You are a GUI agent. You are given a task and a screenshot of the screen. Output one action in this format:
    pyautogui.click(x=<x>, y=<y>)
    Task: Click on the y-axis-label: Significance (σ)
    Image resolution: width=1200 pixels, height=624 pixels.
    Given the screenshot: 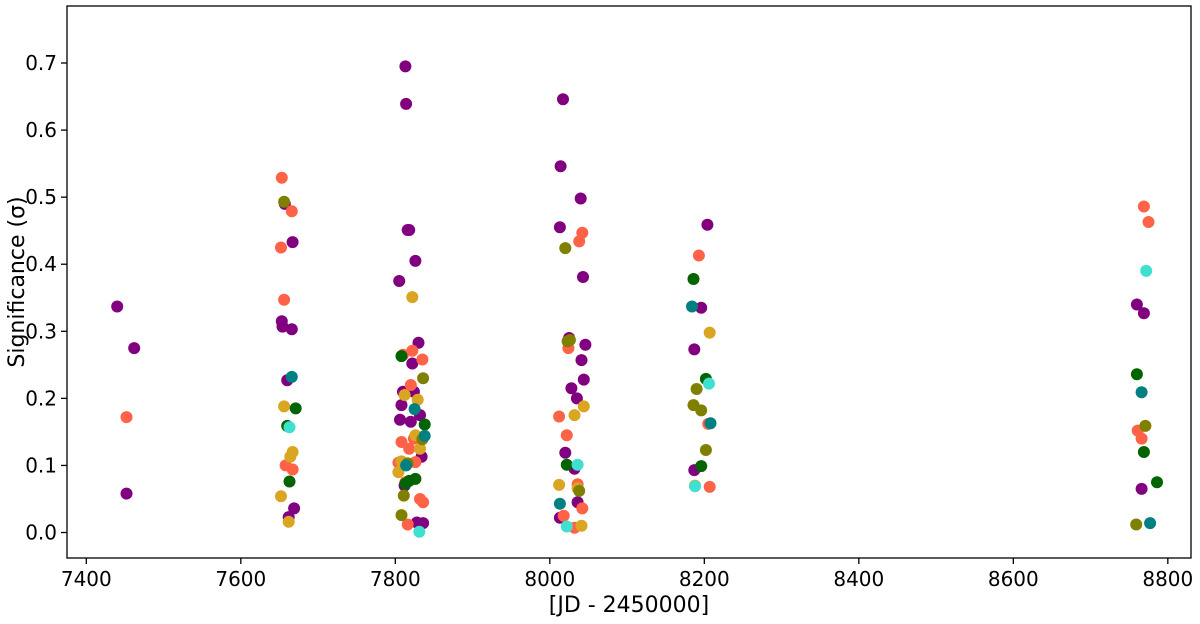 What is the action you would take?
    pyautogui.click(x=17, y=281)
    